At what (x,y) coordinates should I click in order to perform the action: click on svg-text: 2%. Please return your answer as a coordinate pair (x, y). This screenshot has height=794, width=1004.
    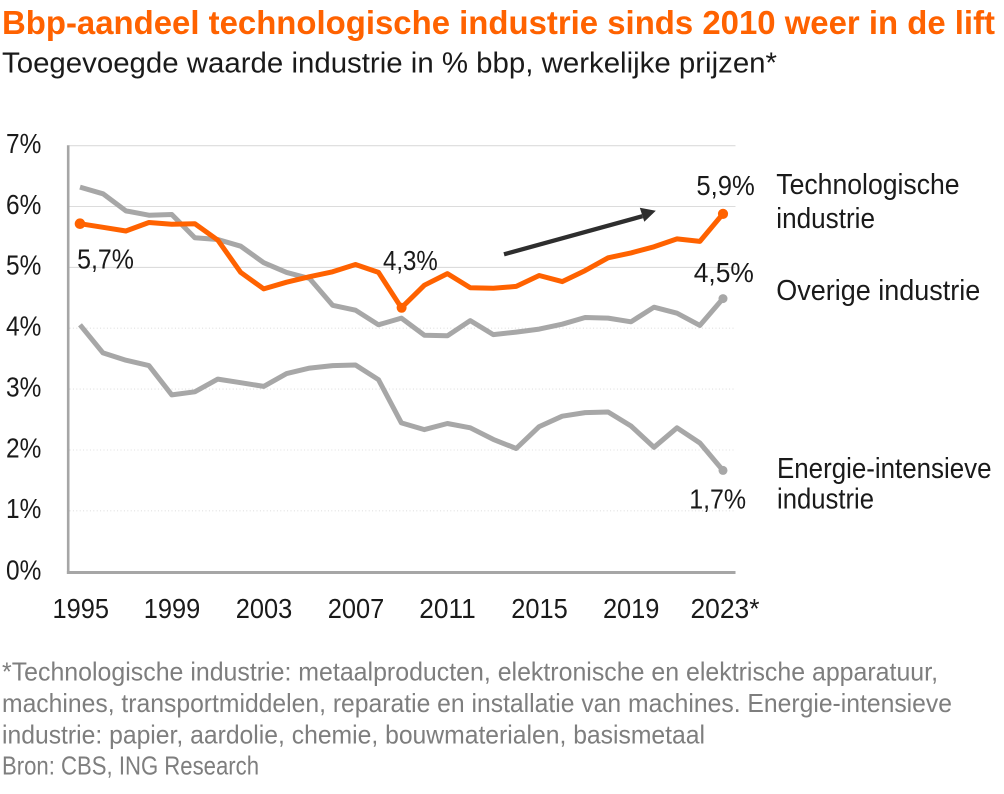
    Looking at the image, I should click on (23, 447).